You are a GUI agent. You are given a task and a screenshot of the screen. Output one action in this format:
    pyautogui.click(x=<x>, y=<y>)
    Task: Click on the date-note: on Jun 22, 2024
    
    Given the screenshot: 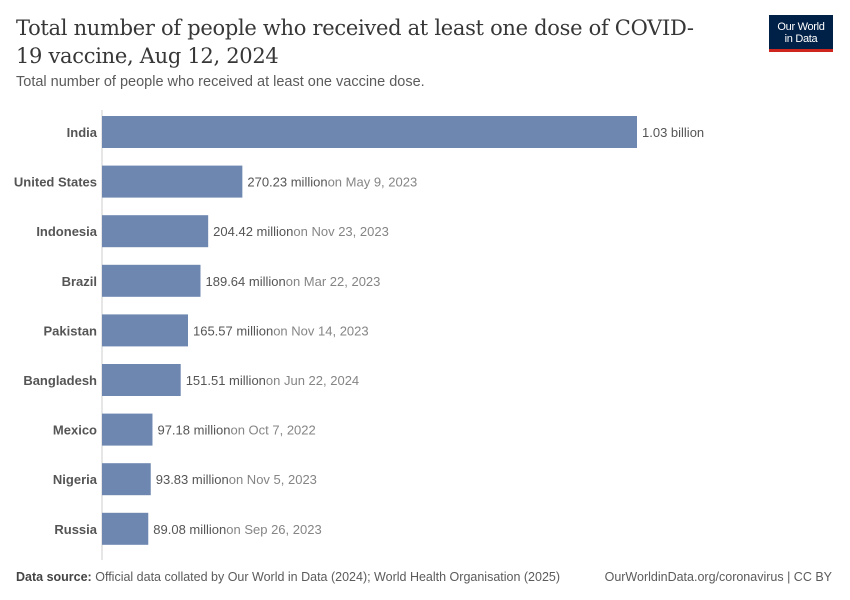 What is the action you would take?
    pyautogui.click(x=312, y=380)
    